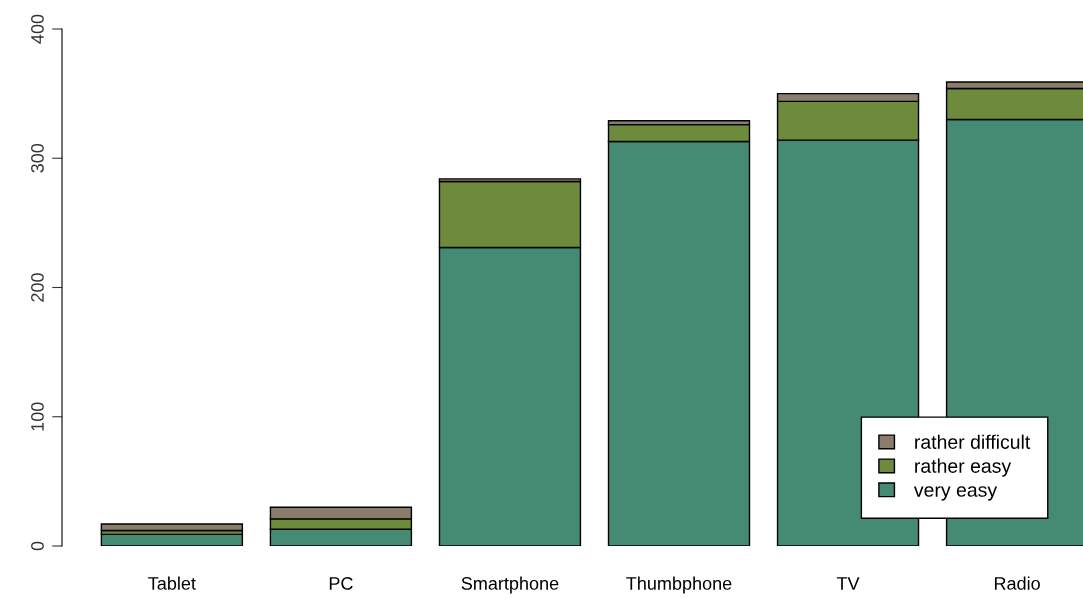 The height and width of the screenshot is (599, 1083). Describe the element at coordinates (37, 287) in the screenshot. I see `y-tick-label: 200` at that location.